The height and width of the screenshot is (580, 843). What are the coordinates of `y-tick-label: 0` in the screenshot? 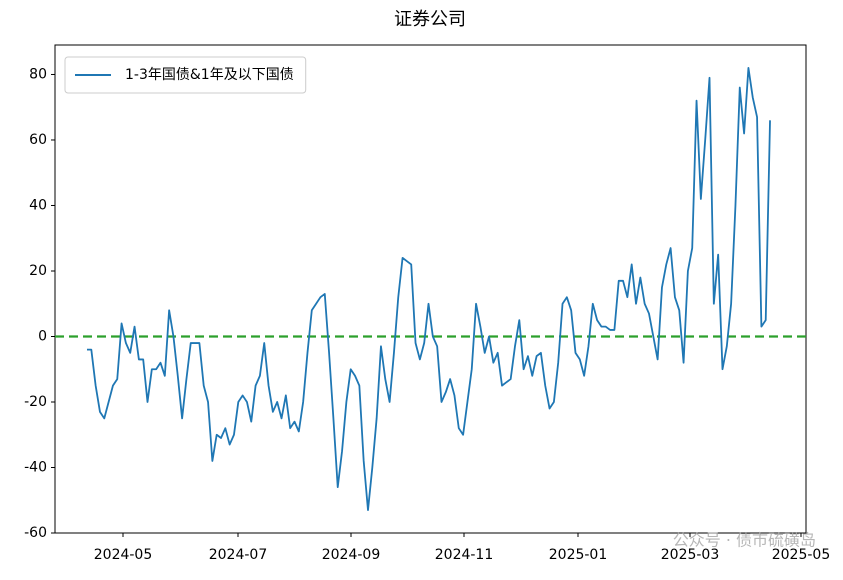 It's located at (42, 336).